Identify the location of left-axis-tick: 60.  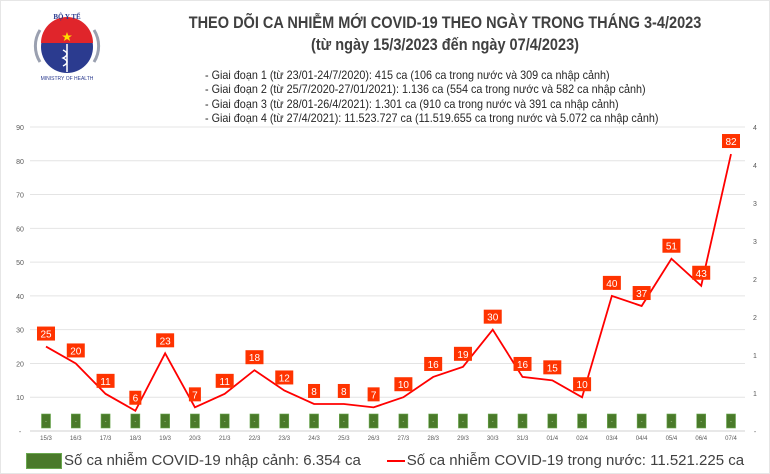
(20, 229).